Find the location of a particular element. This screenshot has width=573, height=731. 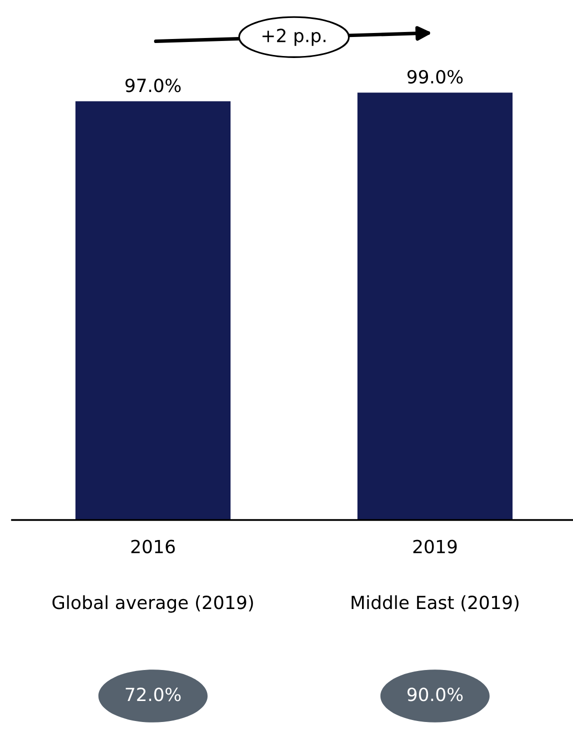

x-tick-label: 2019 is located at coordinates (435, 547).